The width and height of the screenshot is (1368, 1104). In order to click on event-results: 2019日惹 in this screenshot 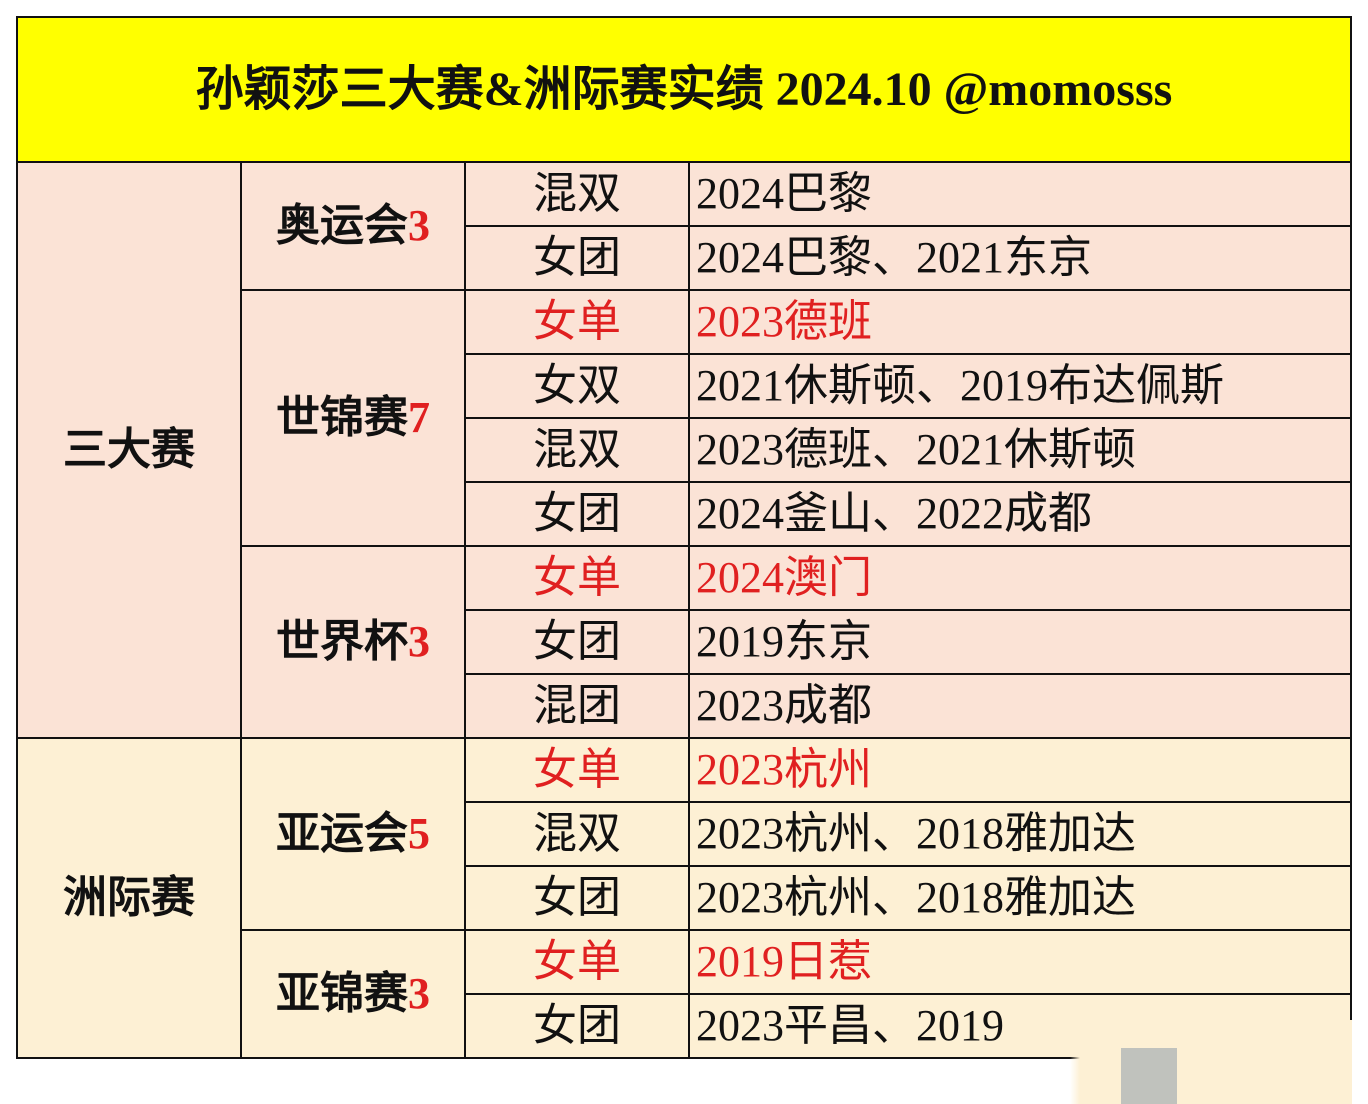, I will do `click(1020, 962)`.